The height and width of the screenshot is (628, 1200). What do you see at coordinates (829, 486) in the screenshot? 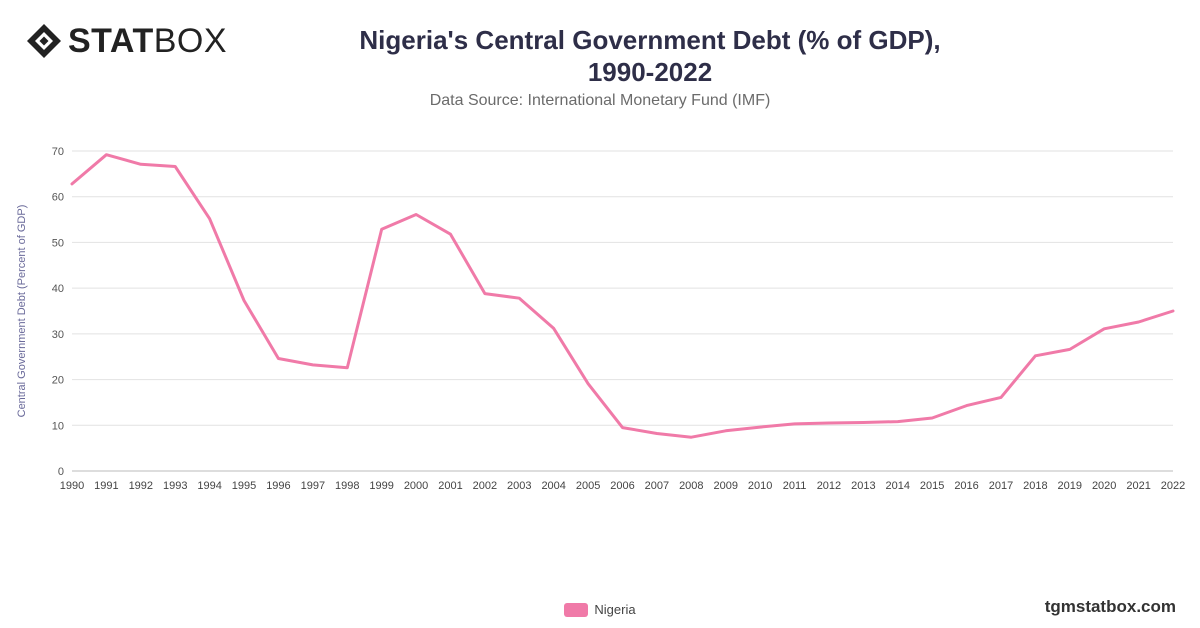
I see `x-tick-label: 2012` at bounding box center [829, 486].